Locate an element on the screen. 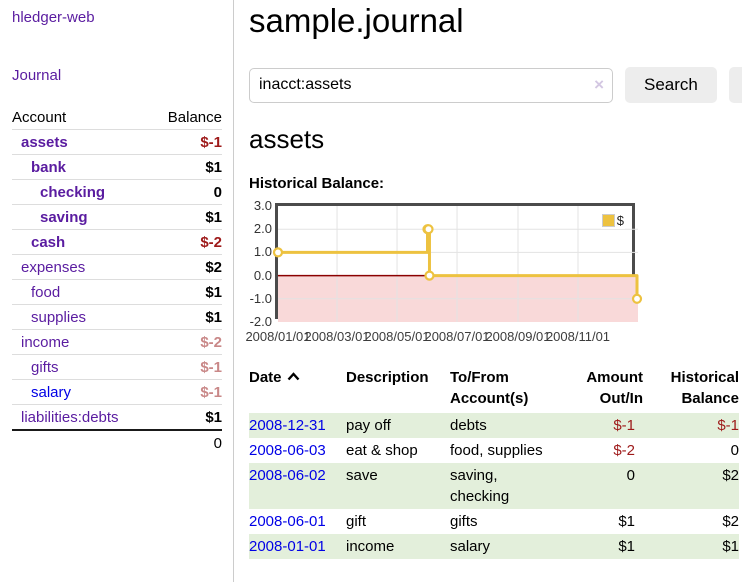 The height and width of the screenshot is (582, 742). transaction-date-link: 2008-01-01 is located at coordinates (287, 546).